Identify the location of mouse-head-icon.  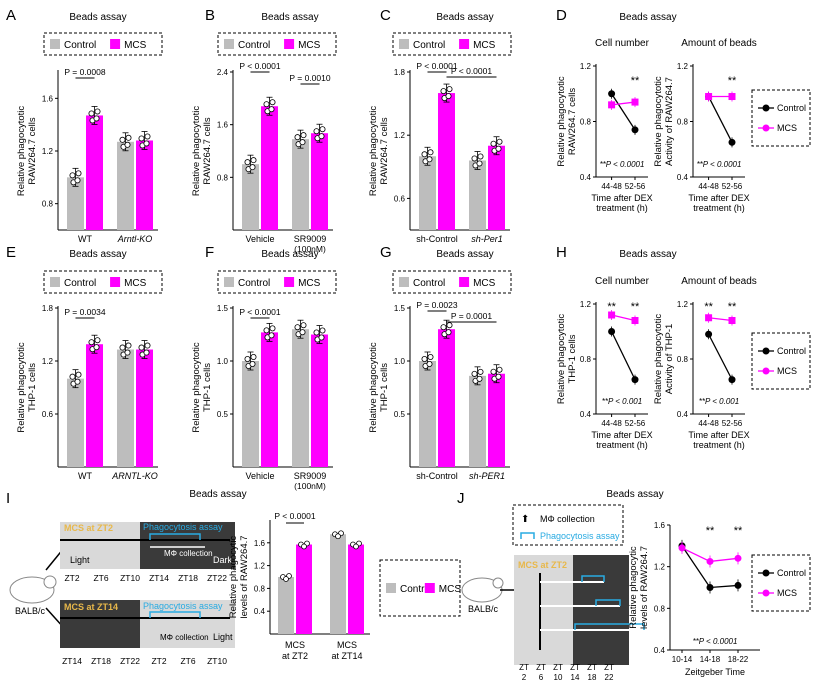
(498, 583).